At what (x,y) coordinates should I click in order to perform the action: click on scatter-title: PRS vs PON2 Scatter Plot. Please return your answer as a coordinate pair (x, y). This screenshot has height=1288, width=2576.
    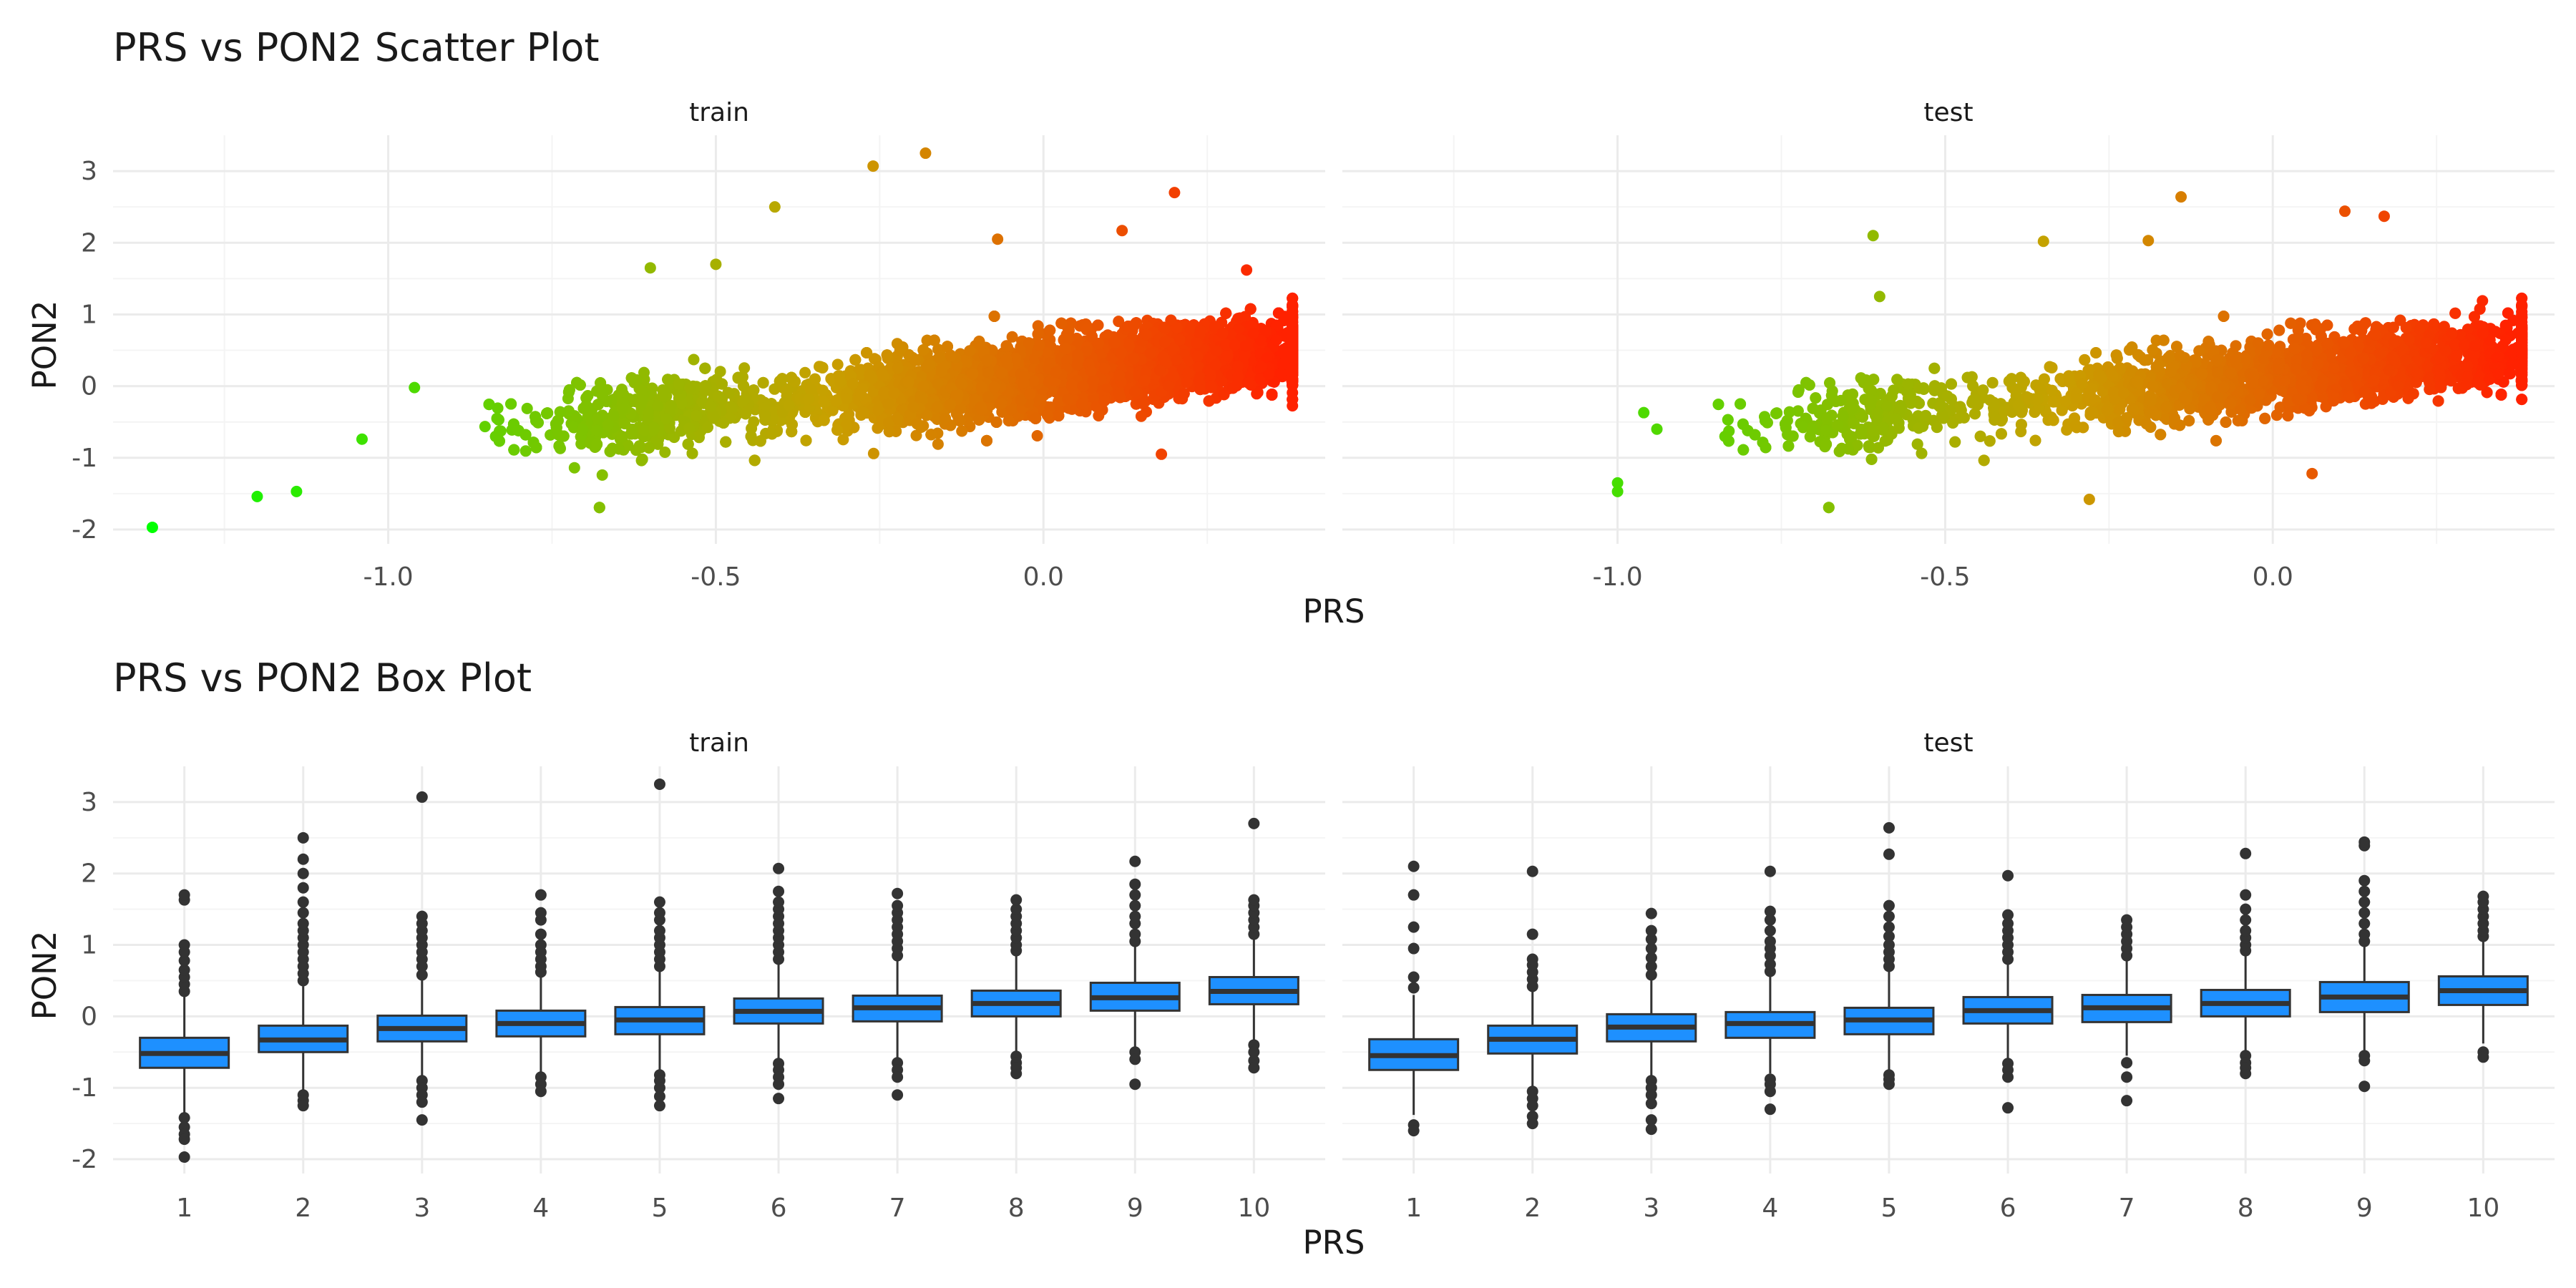
    Looking at the image, I should click on (356, 48).